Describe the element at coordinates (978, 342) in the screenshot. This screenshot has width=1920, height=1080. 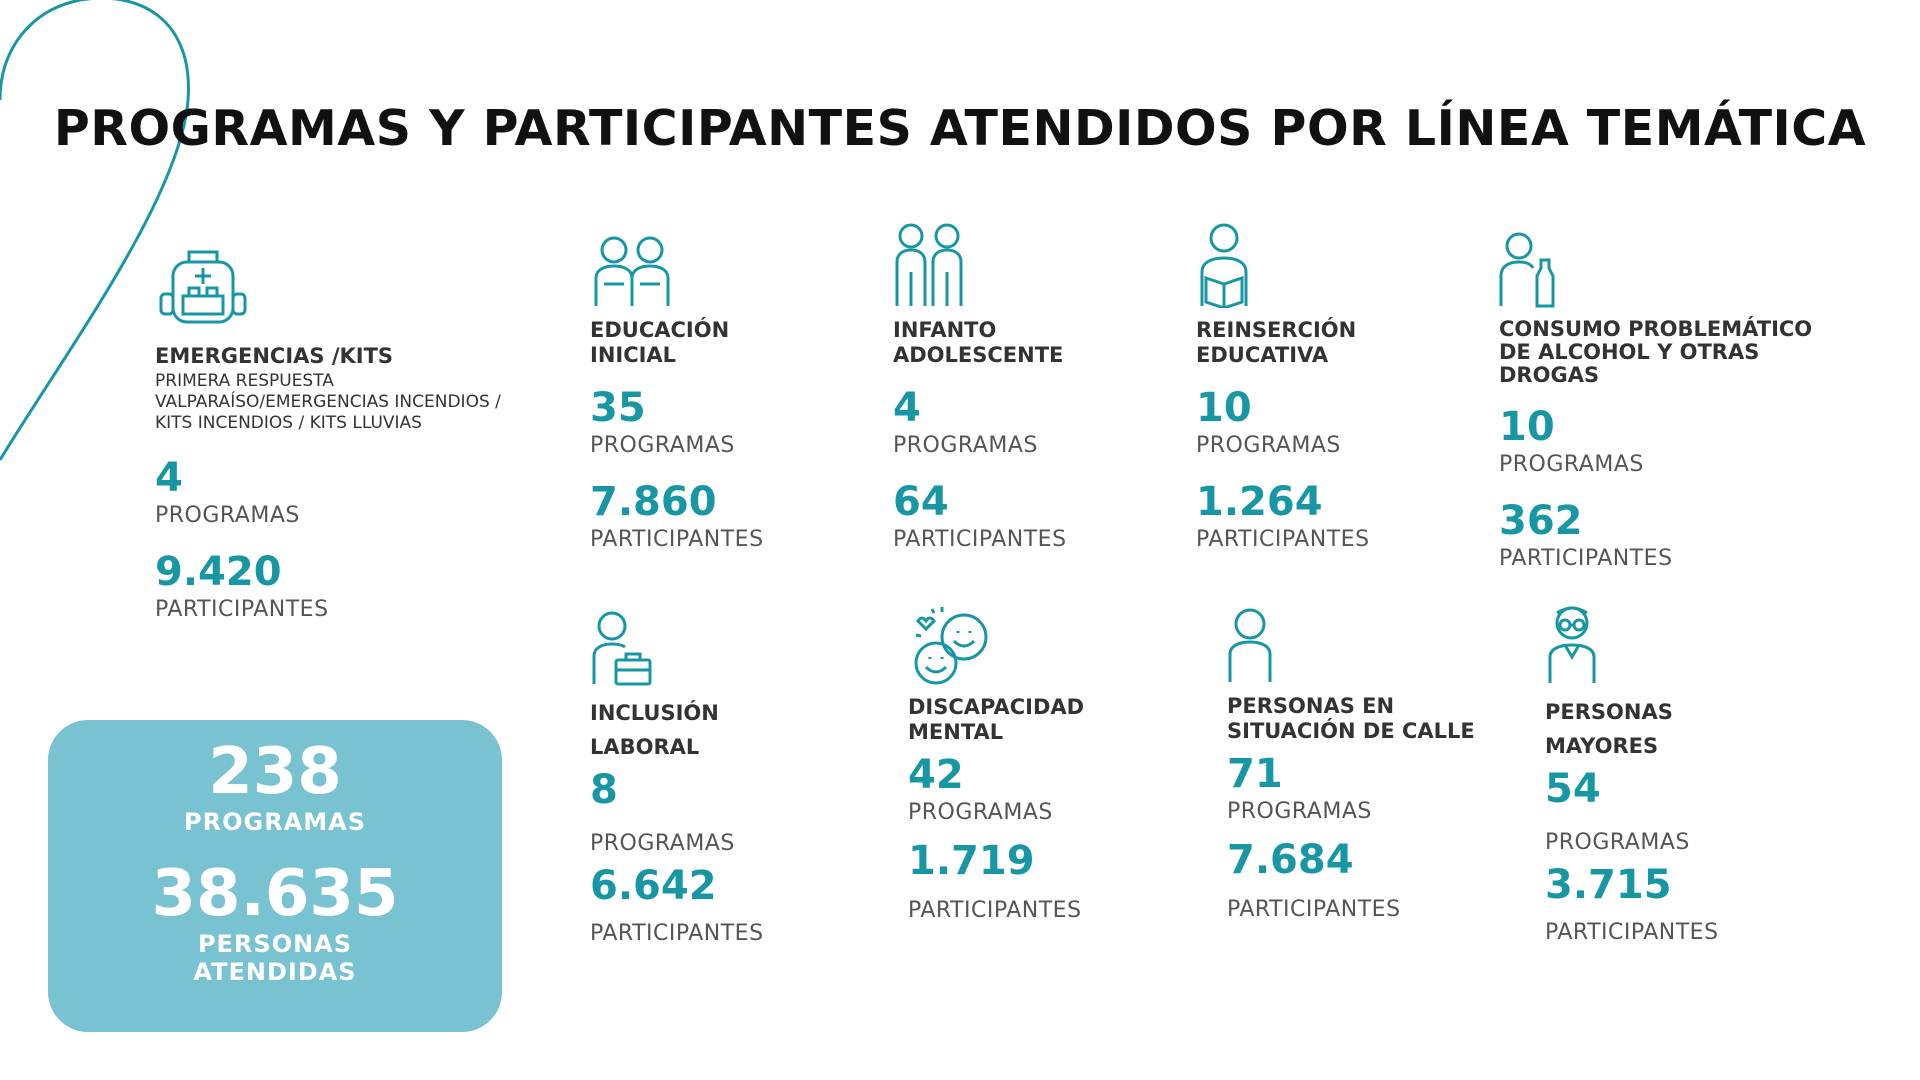
I see `category-title: INFANTO ADOLESCENTE` at that location.